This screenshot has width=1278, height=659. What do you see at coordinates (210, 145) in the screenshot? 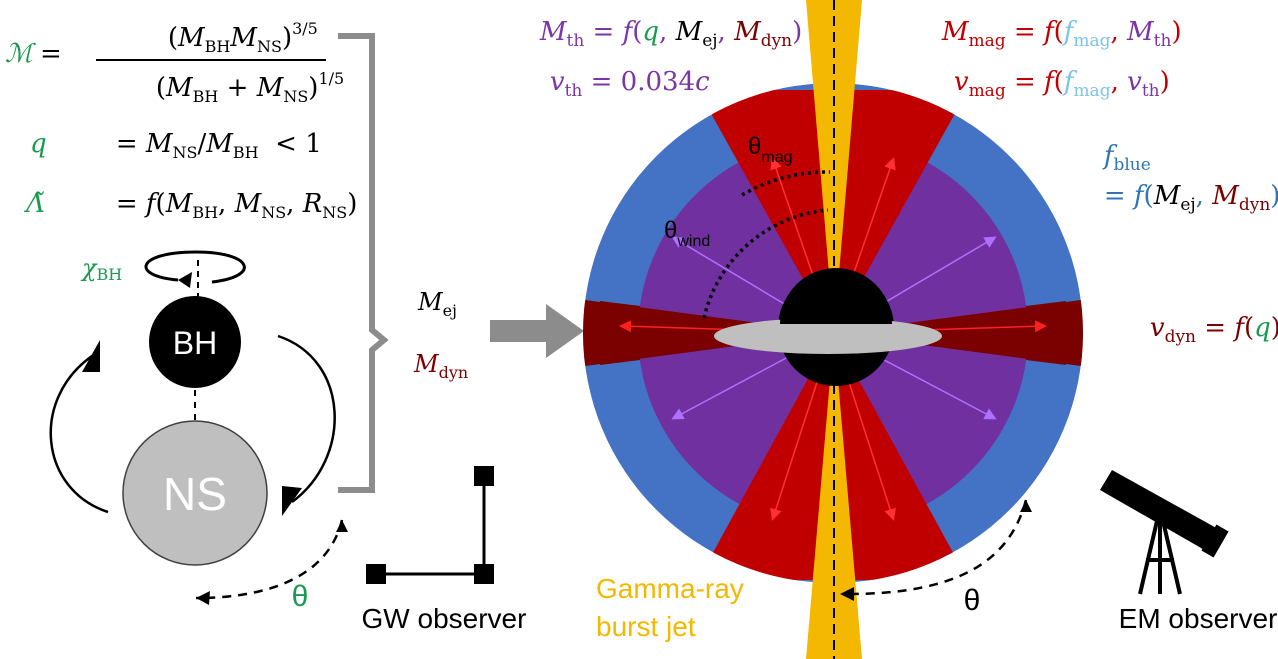
I see `mass-ratio-rhs: = MNS/MBH < 1` at bounding box center [210, 145].